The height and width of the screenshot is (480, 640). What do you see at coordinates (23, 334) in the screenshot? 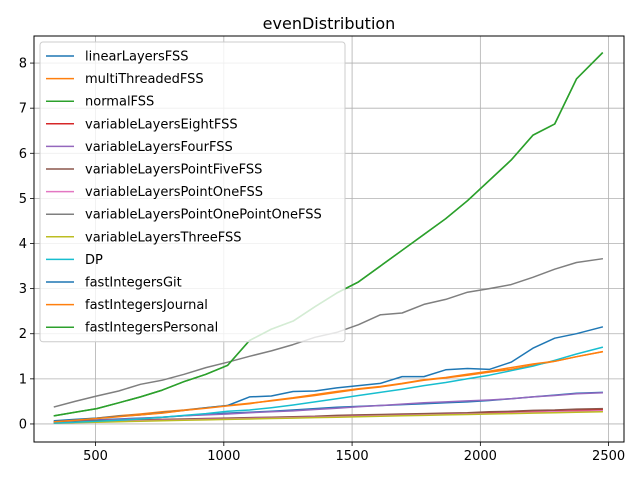
I see `y-tick-label: 2` at bounding box center [23, 334].